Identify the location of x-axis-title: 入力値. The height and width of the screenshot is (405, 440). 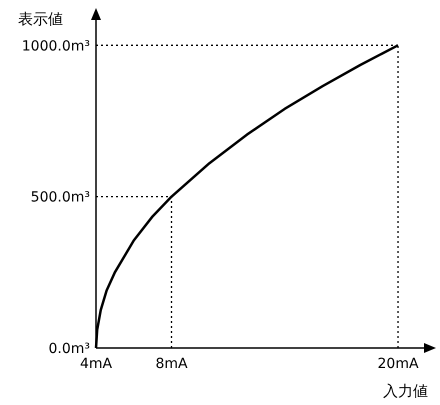
(405, 391).